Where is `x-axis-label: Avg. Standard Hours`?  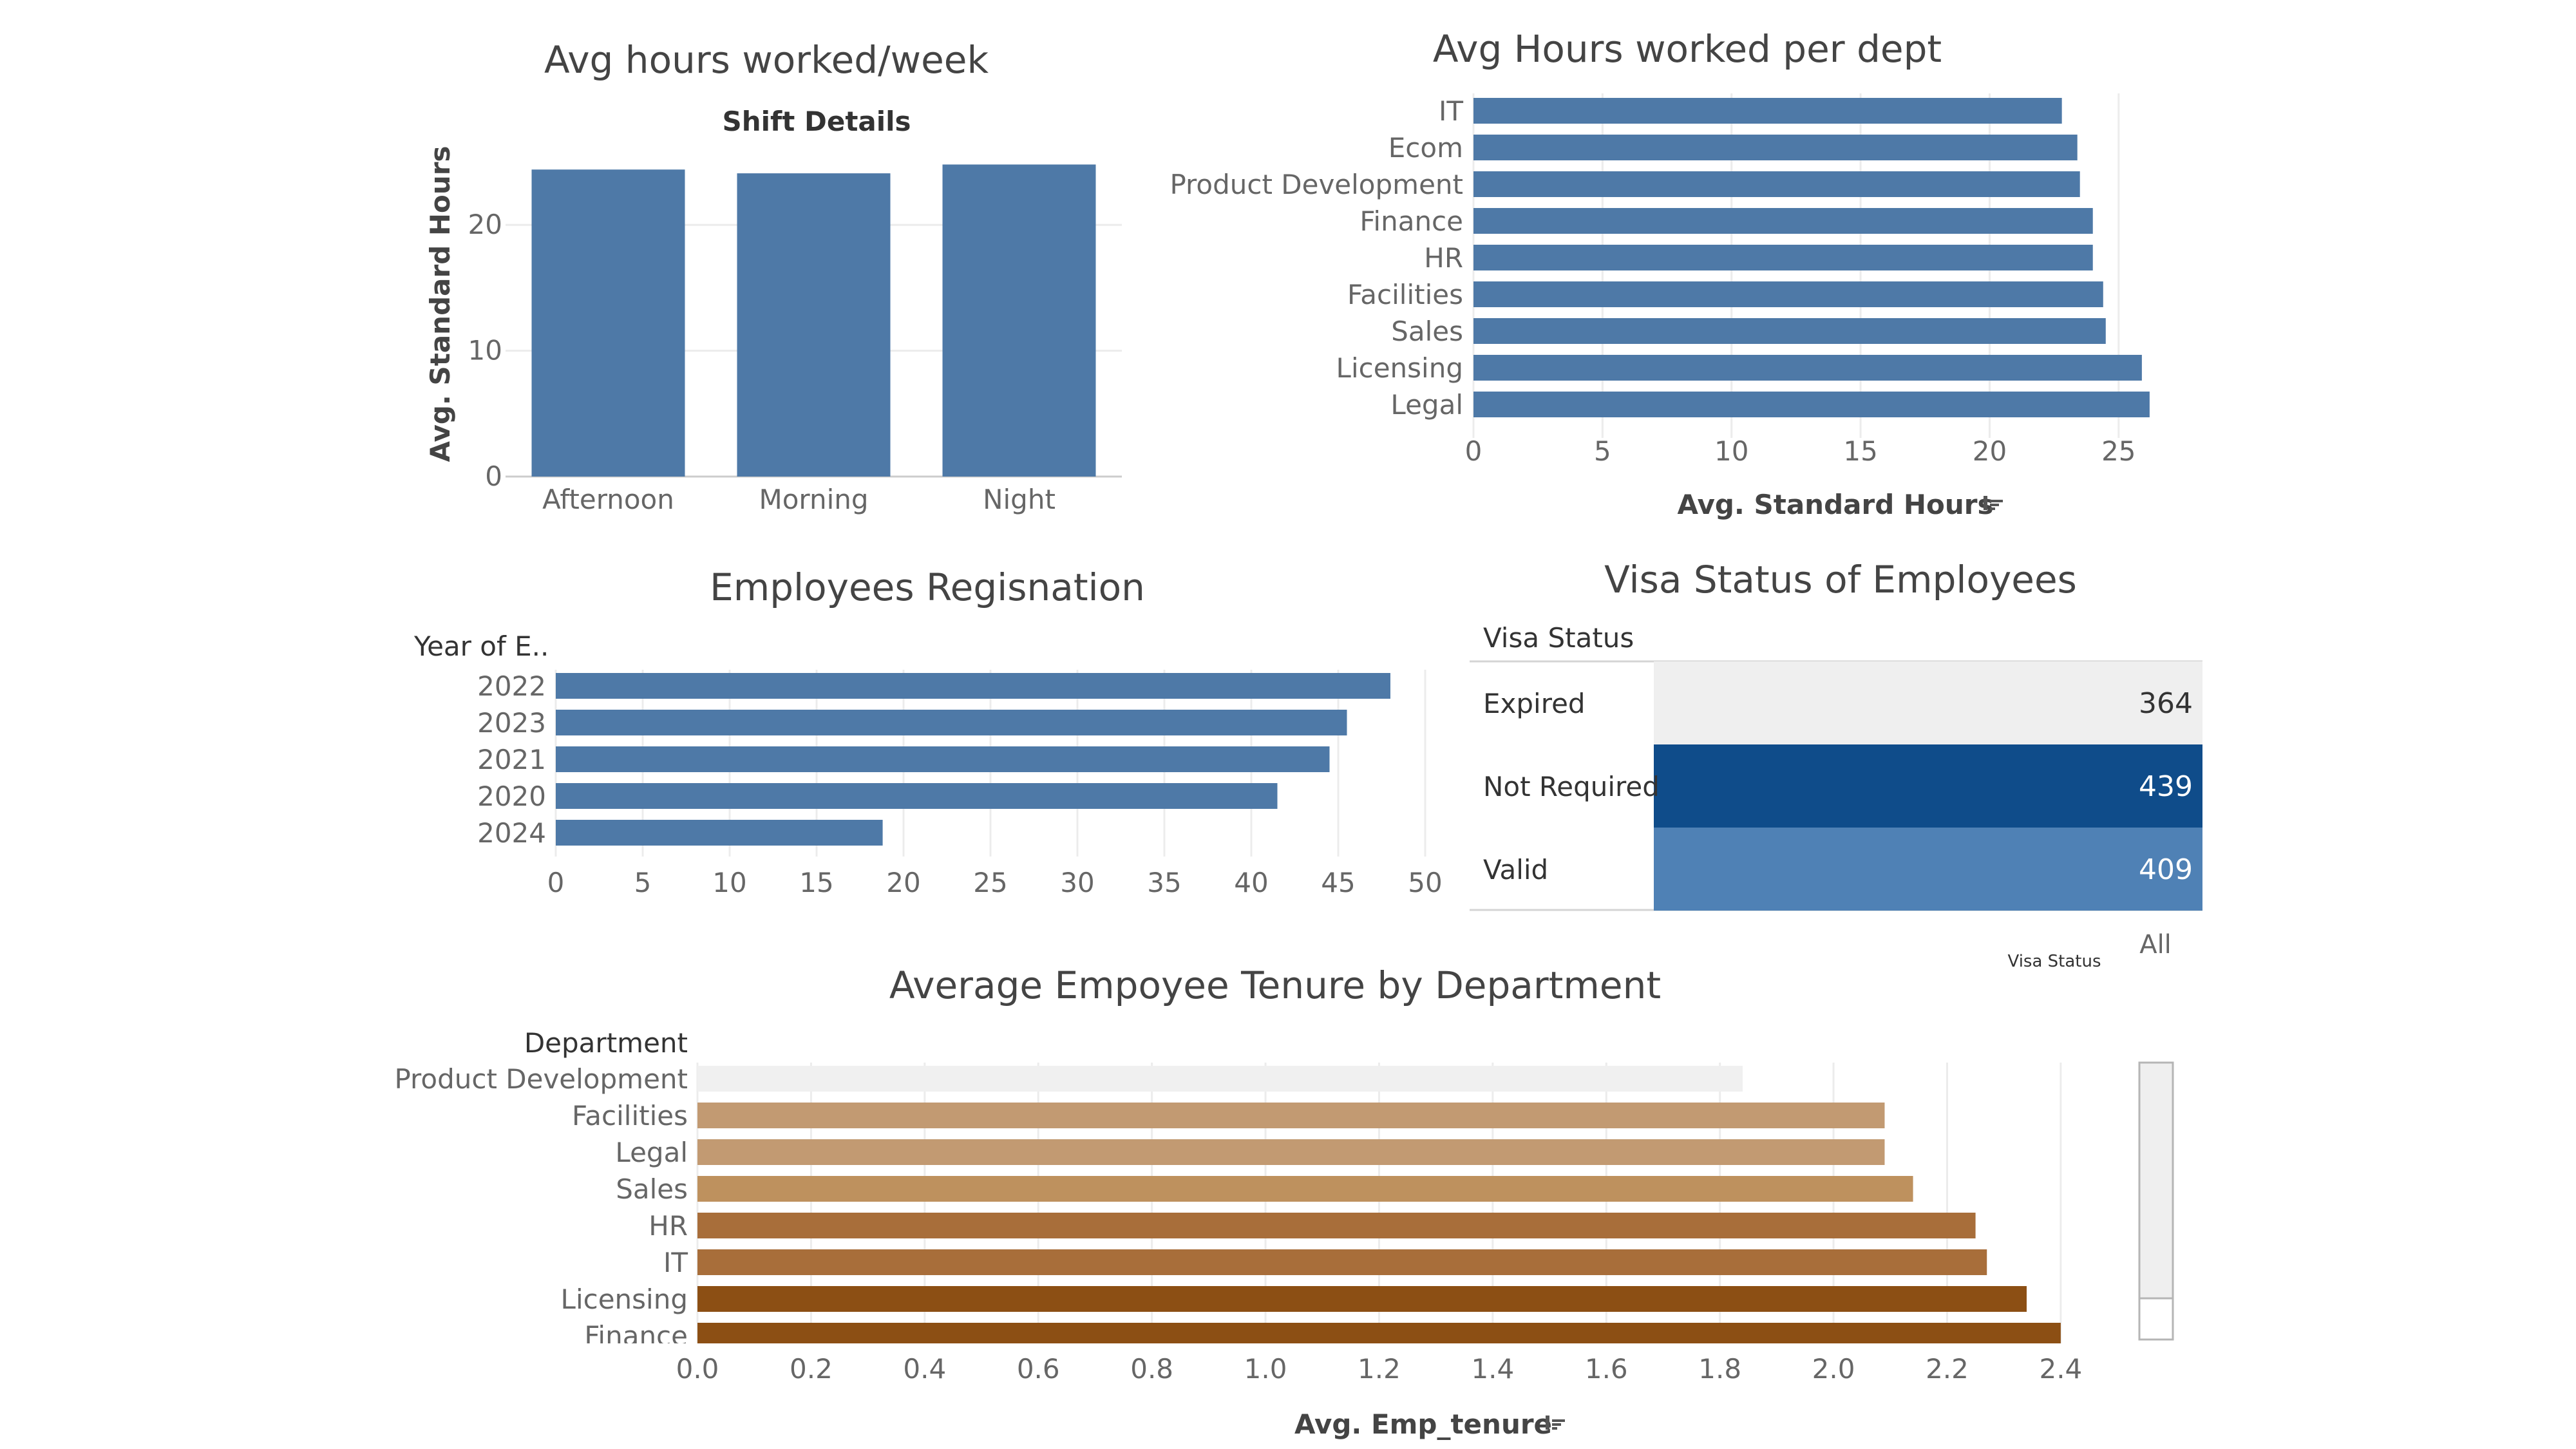
x-axis-label: Avg. Standard Hours is located at coordinates (1835, 505).